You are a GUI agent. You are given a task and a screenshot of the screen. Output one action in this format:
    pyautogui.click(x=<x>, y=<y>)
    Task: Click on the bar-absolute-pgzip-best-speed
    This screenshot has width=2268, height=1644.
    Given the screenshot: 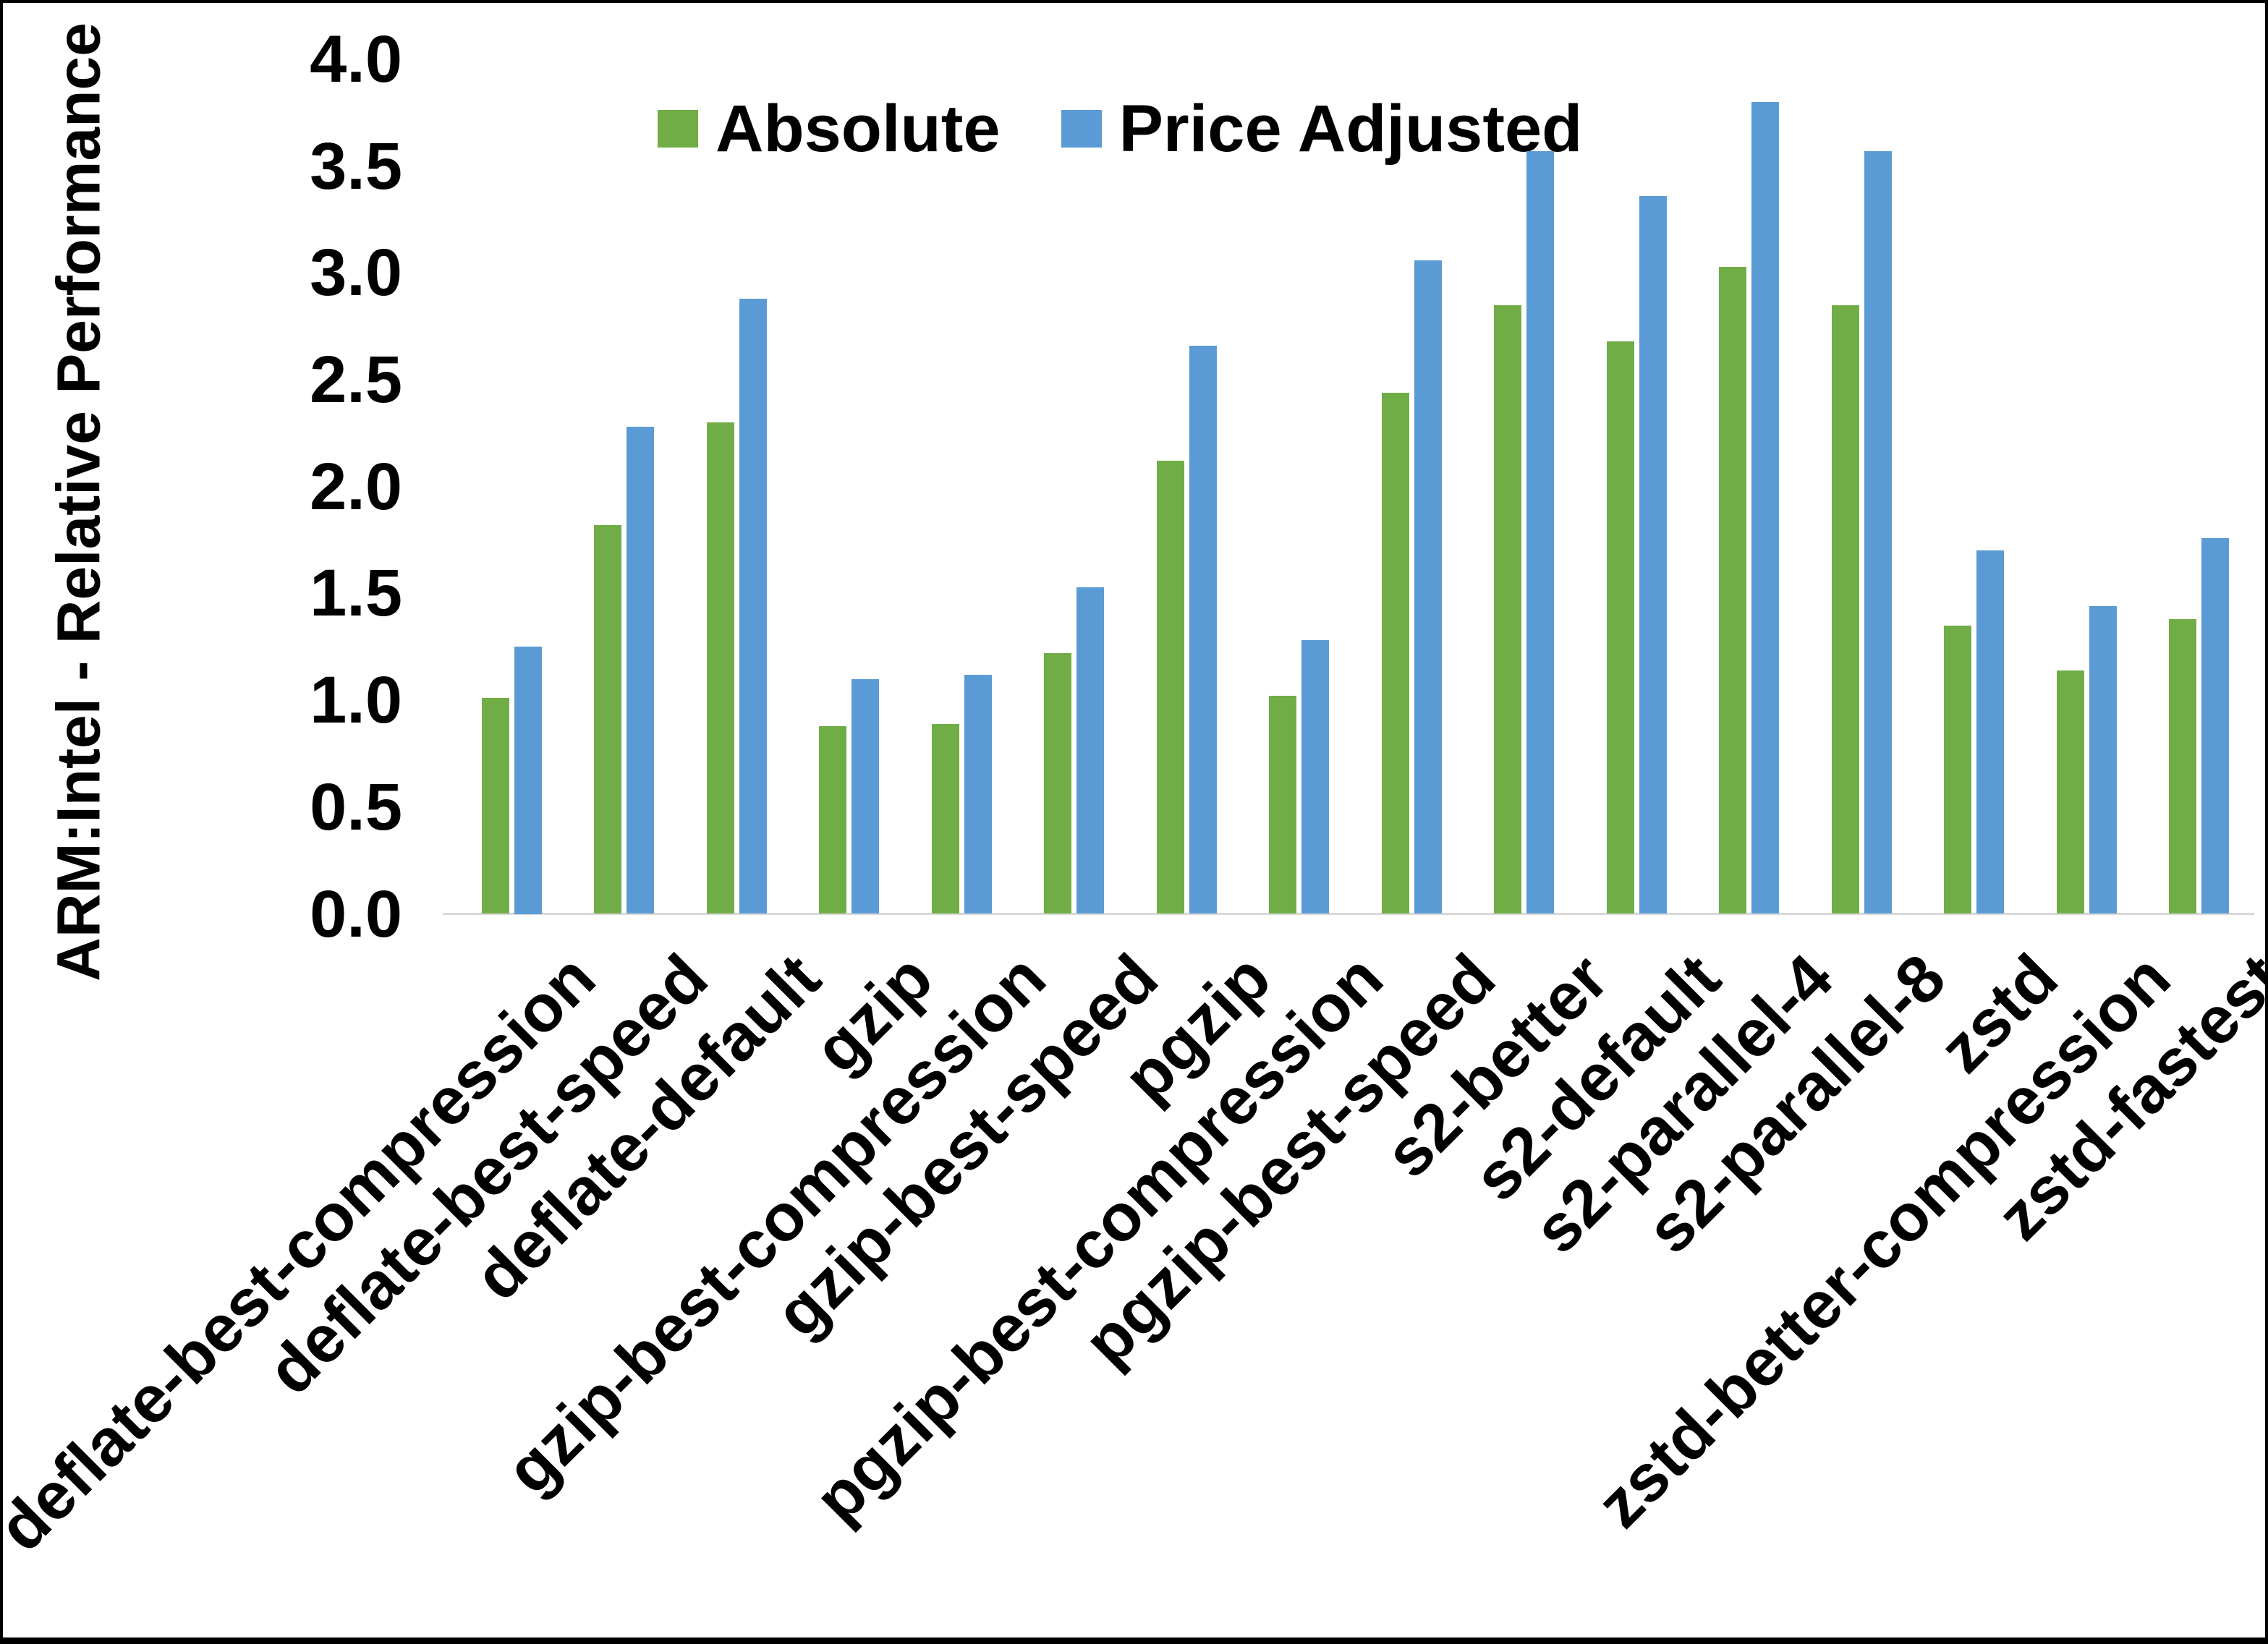 What is the action you would take?
    pyautogui.click(x=1395, y=653)
    